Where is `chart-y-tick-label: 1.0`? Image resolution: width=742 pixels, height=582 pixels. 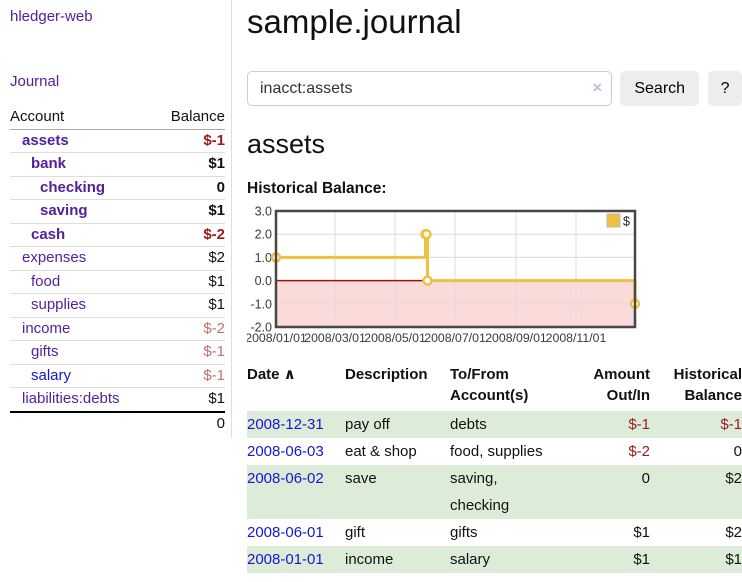
chart-y-tick-label: 1.0 is located at coordinates (263, 258).